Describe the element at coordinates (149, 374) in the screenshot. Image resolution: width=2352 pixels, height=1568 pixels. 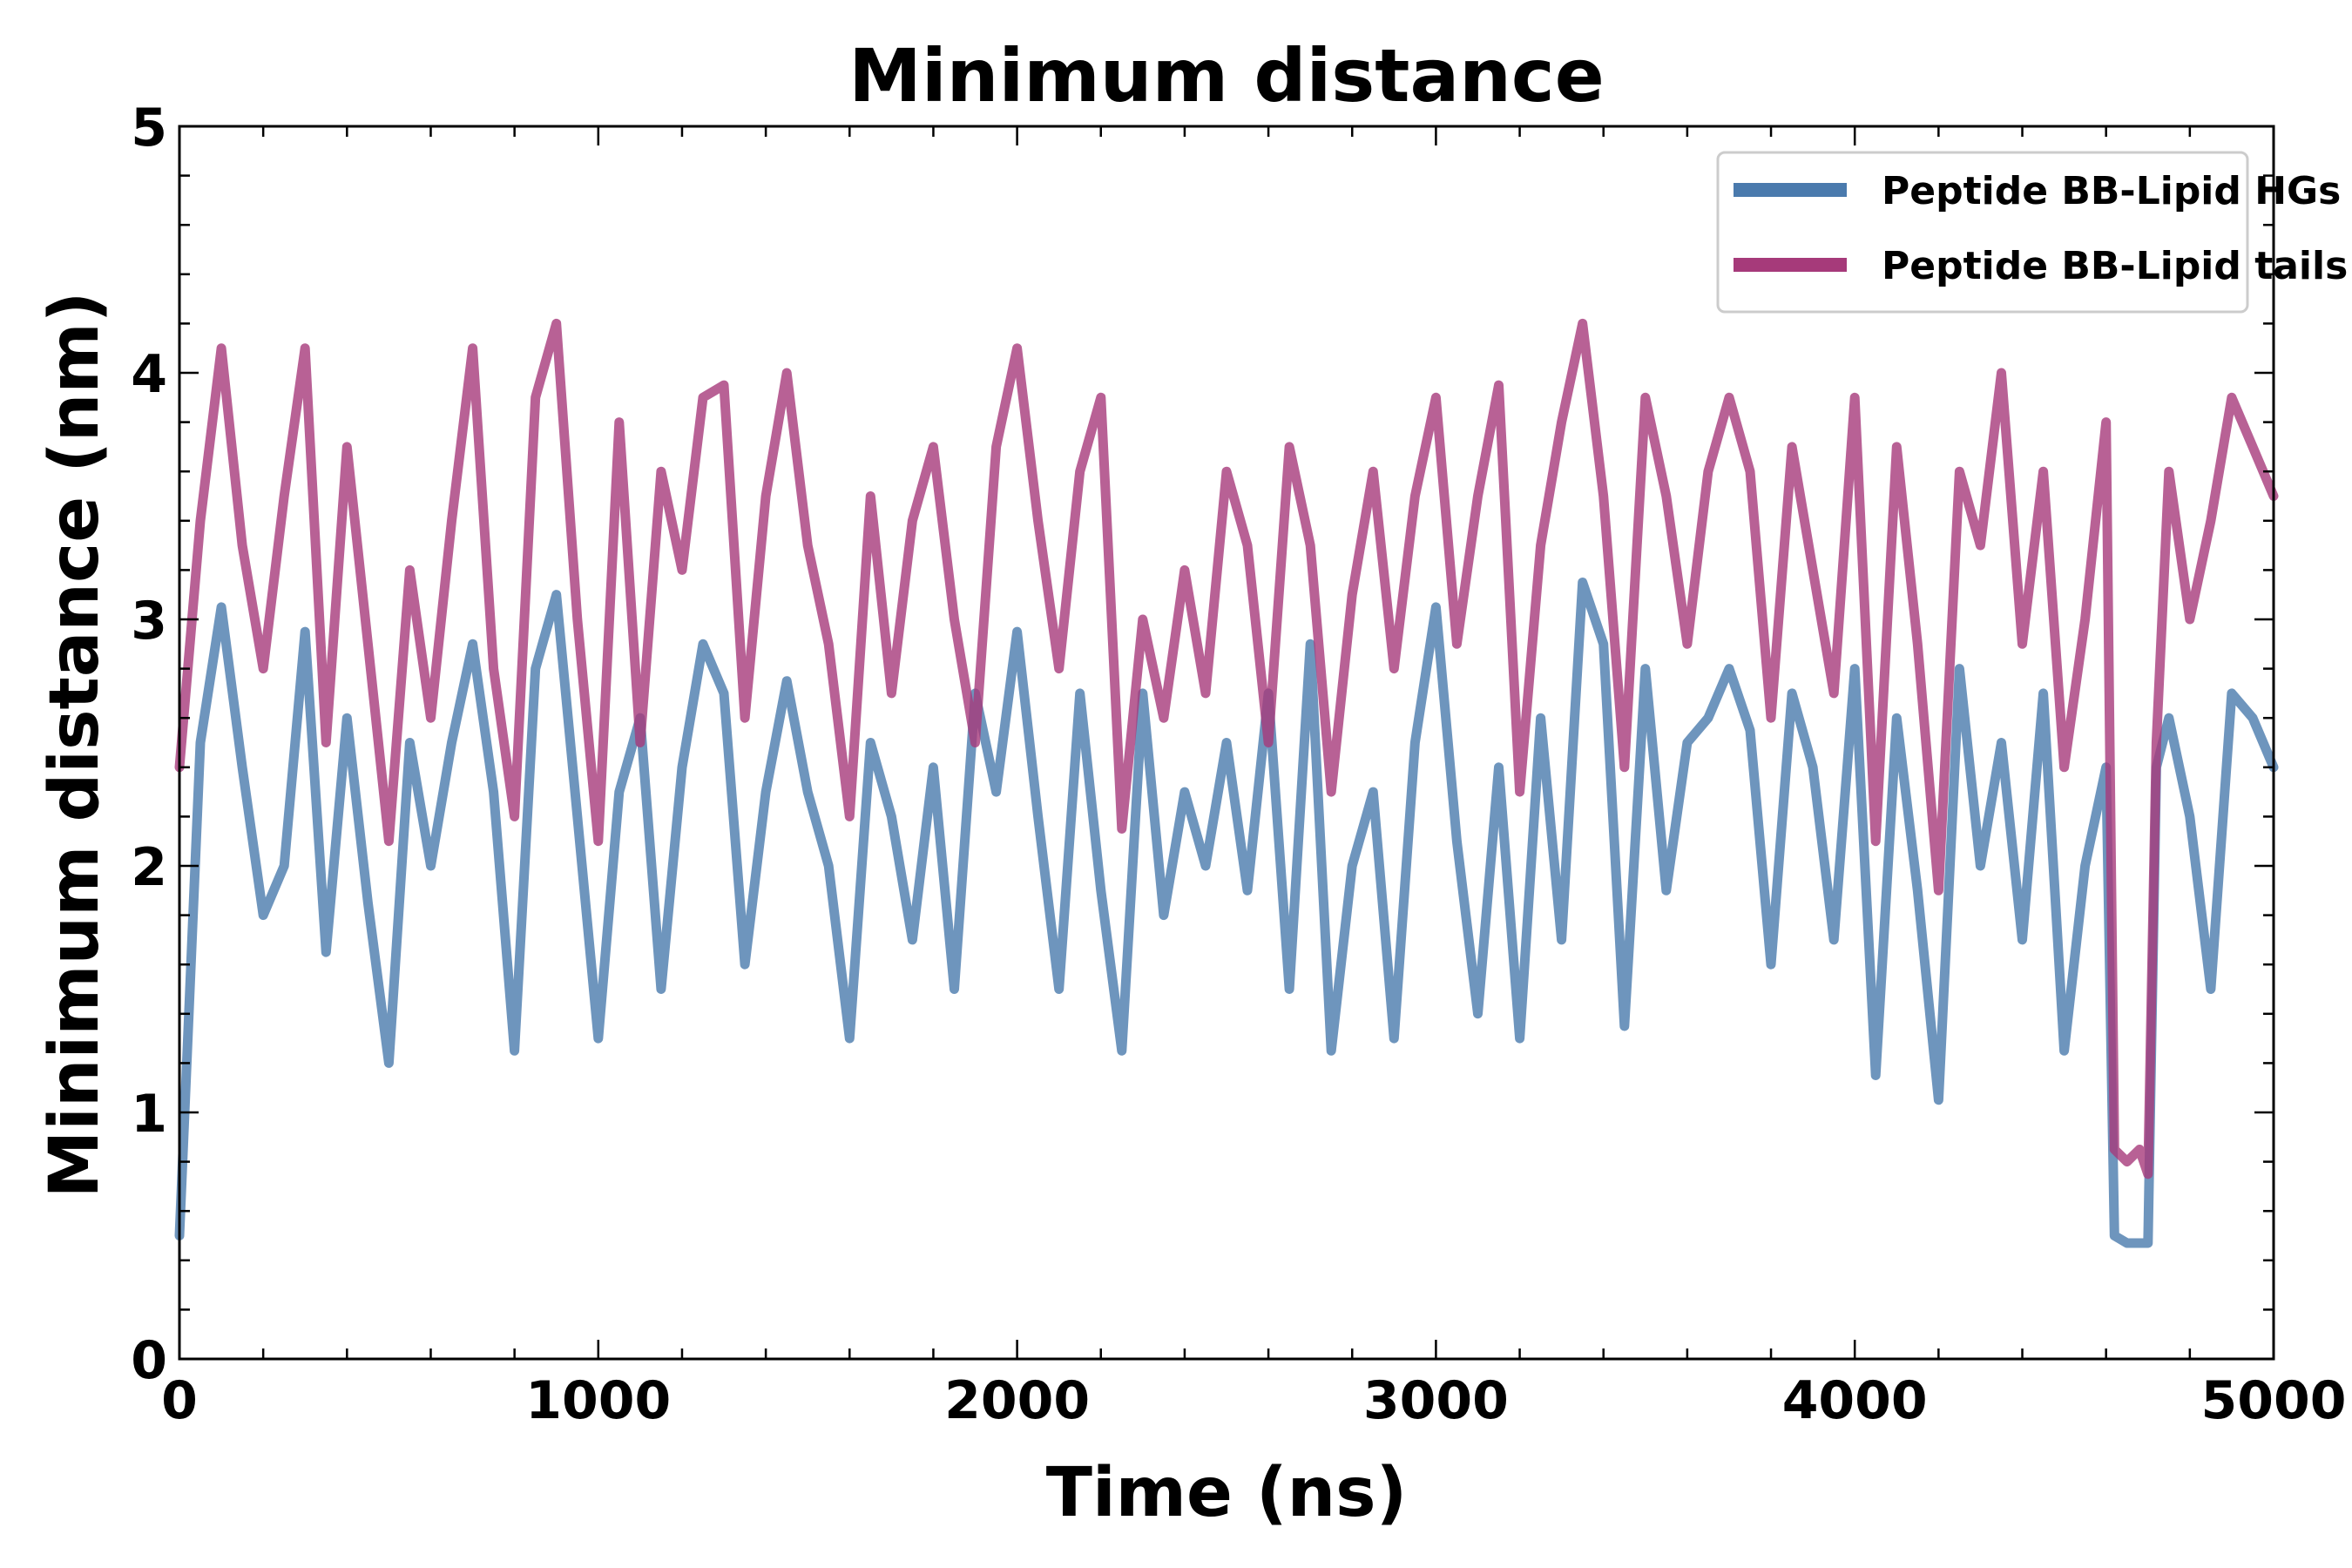
I see `y-tick-label: 4` at that location.